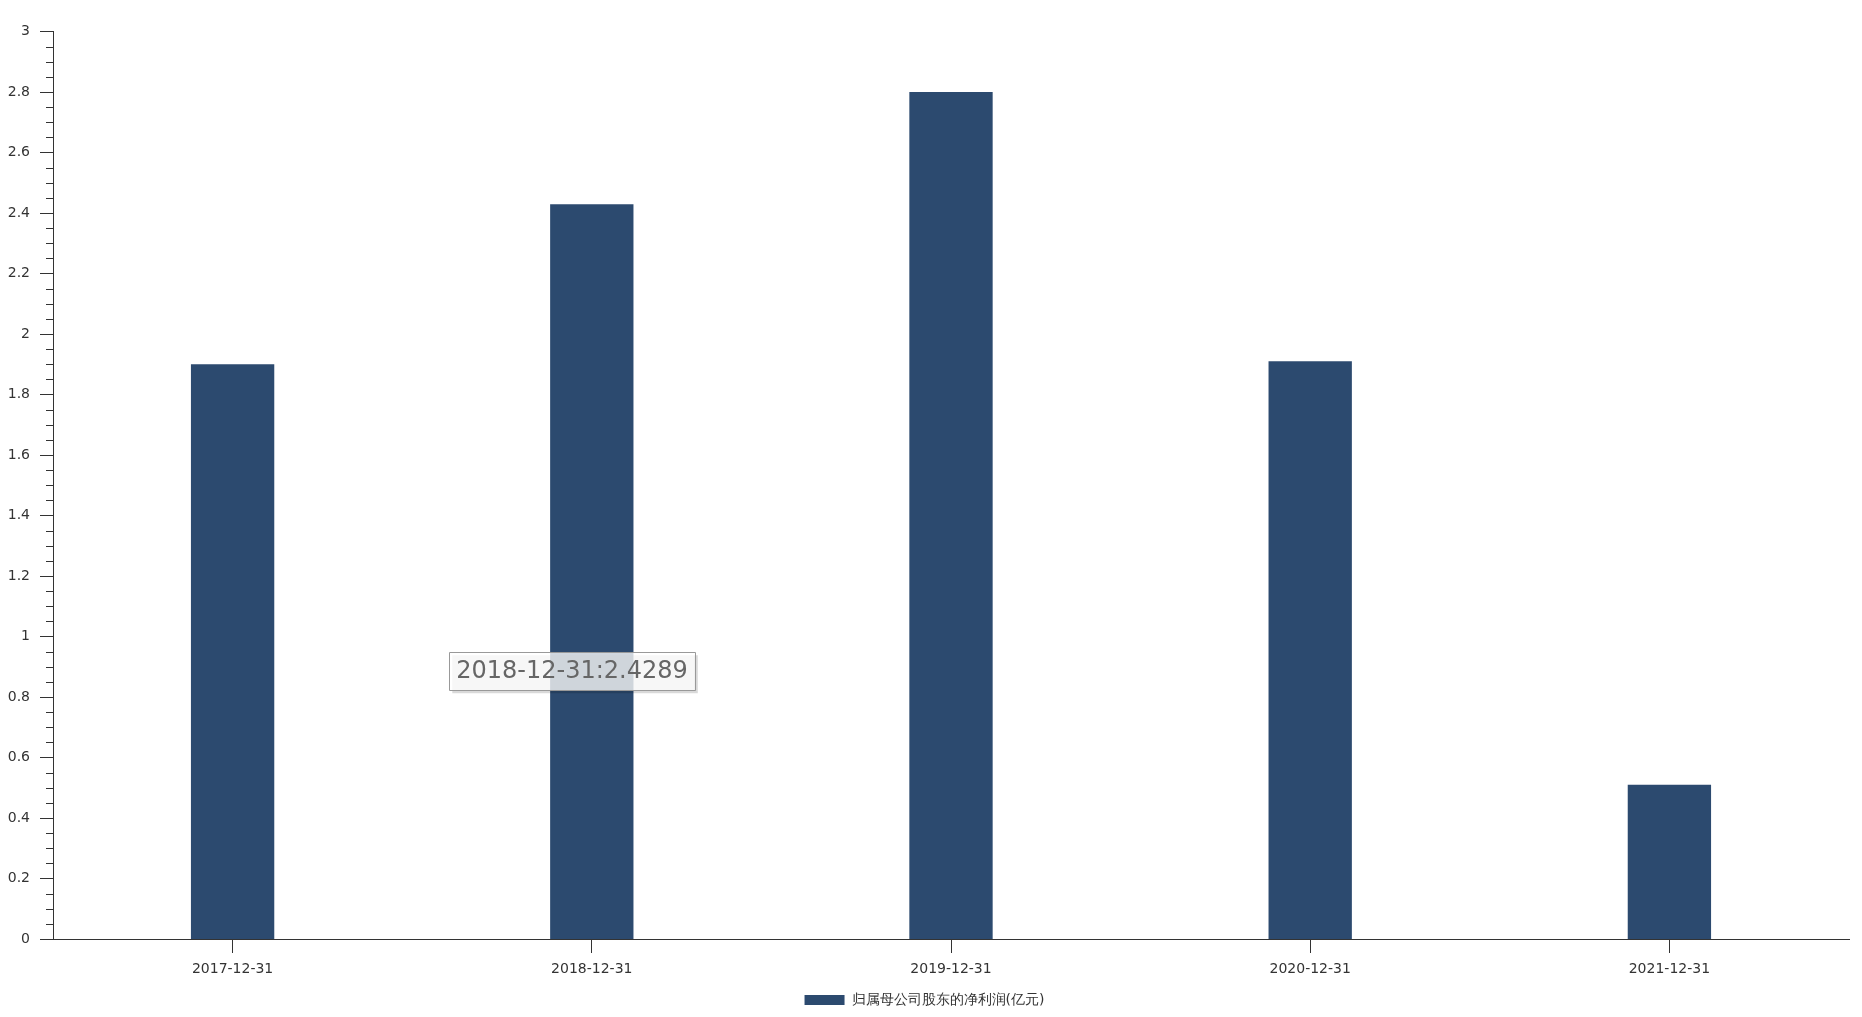 This screenshot has width=1862, height=1017. Describe the element at coordinates (18, 695) in the screenshot. I see `y-tick-label: 0.8` at that location.